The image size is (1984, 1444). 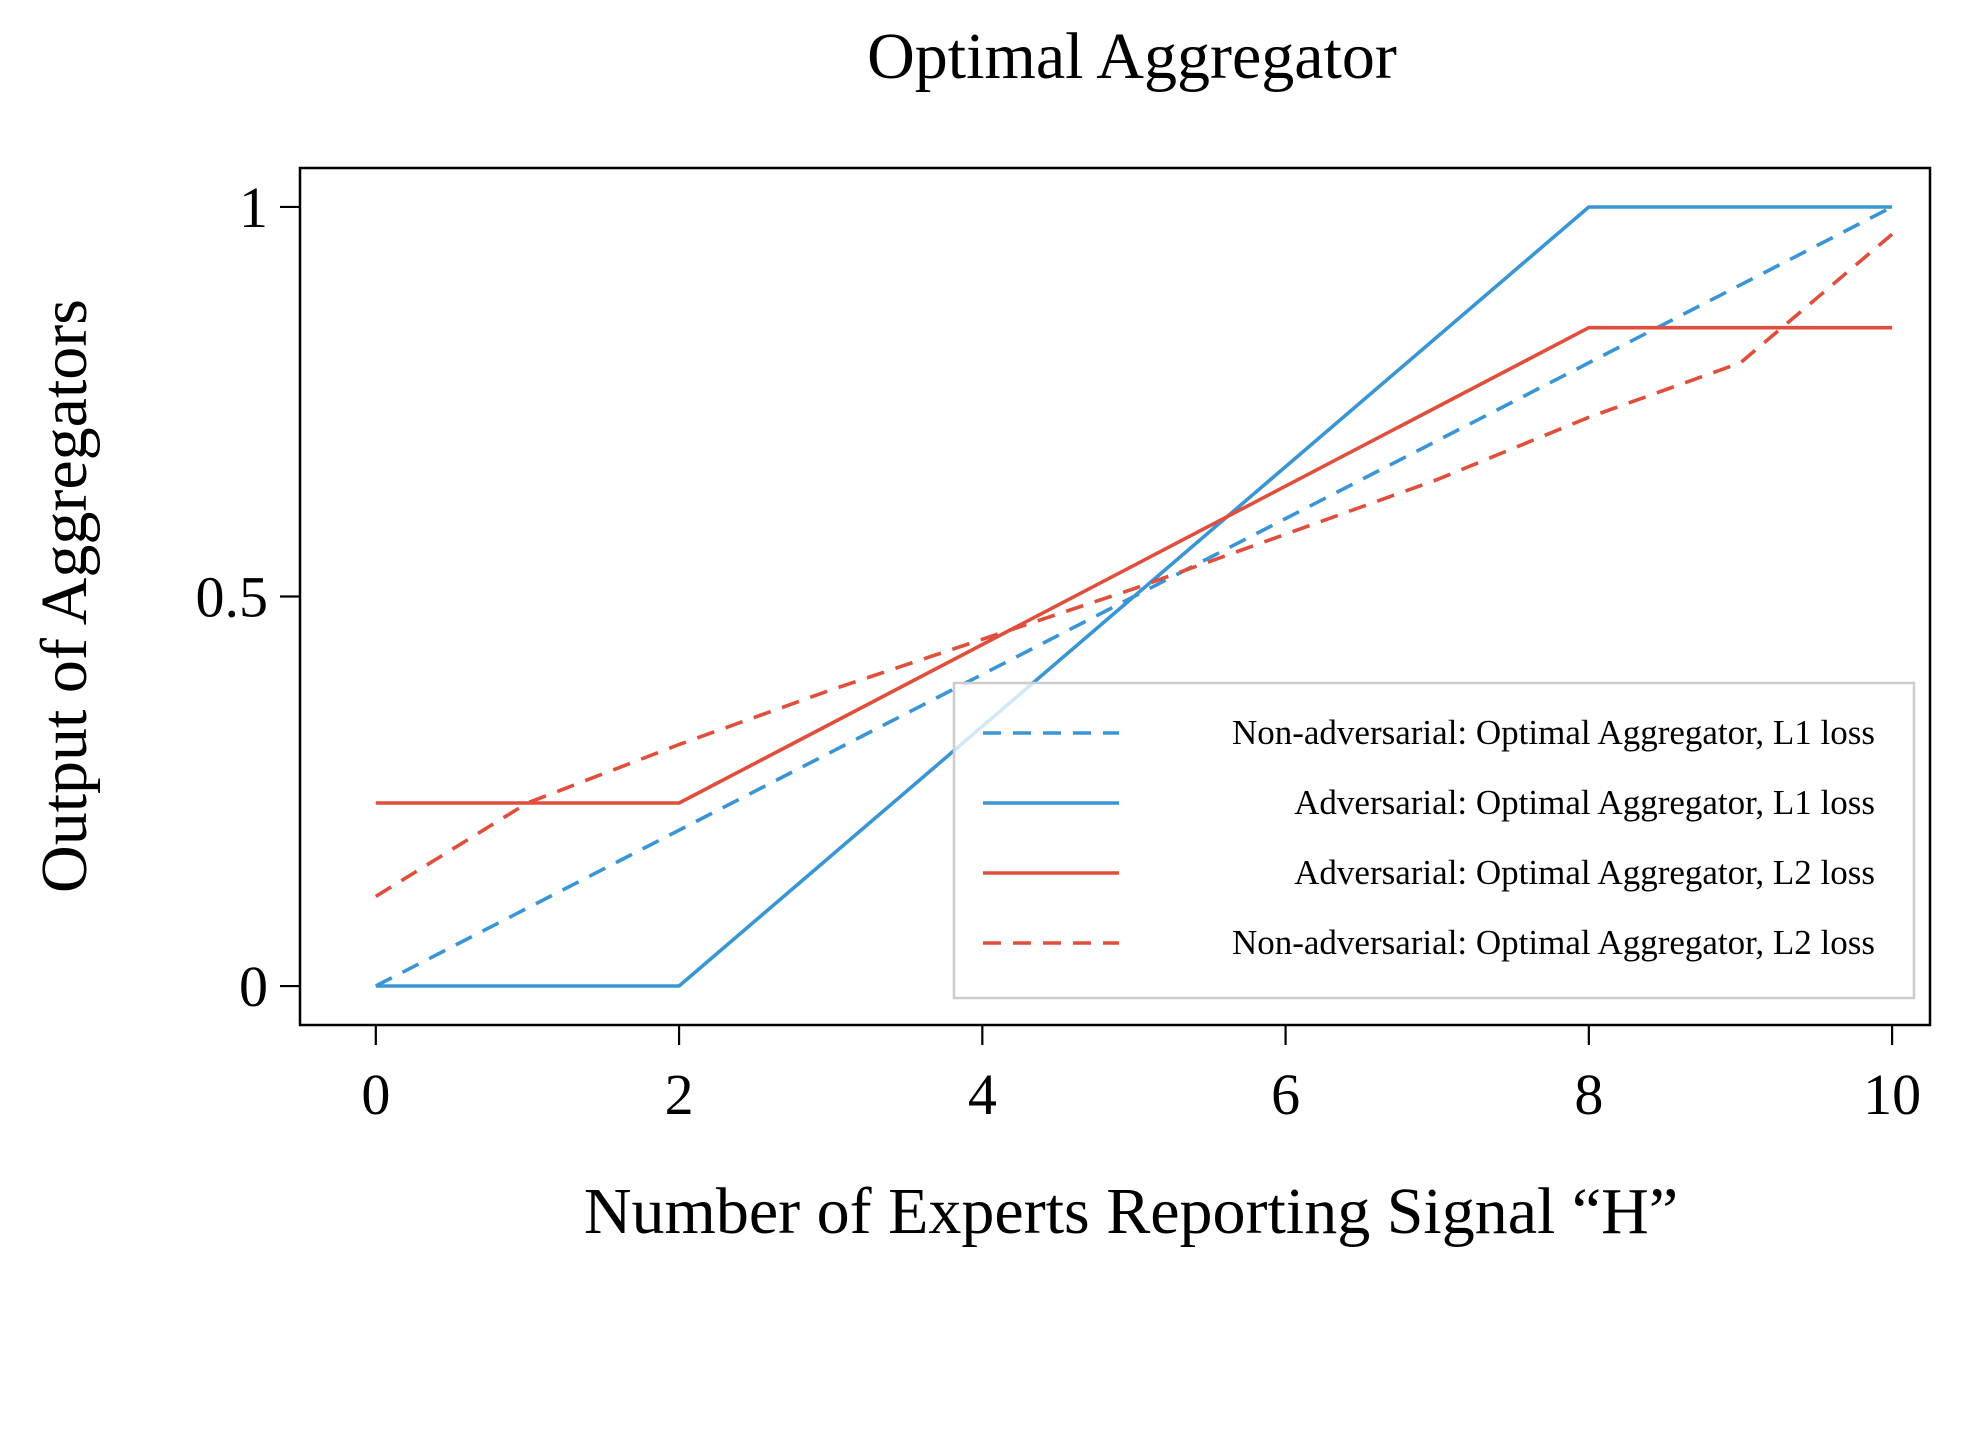 I want to click on y-tick-label: 0.5, so click(x=232, y=597).